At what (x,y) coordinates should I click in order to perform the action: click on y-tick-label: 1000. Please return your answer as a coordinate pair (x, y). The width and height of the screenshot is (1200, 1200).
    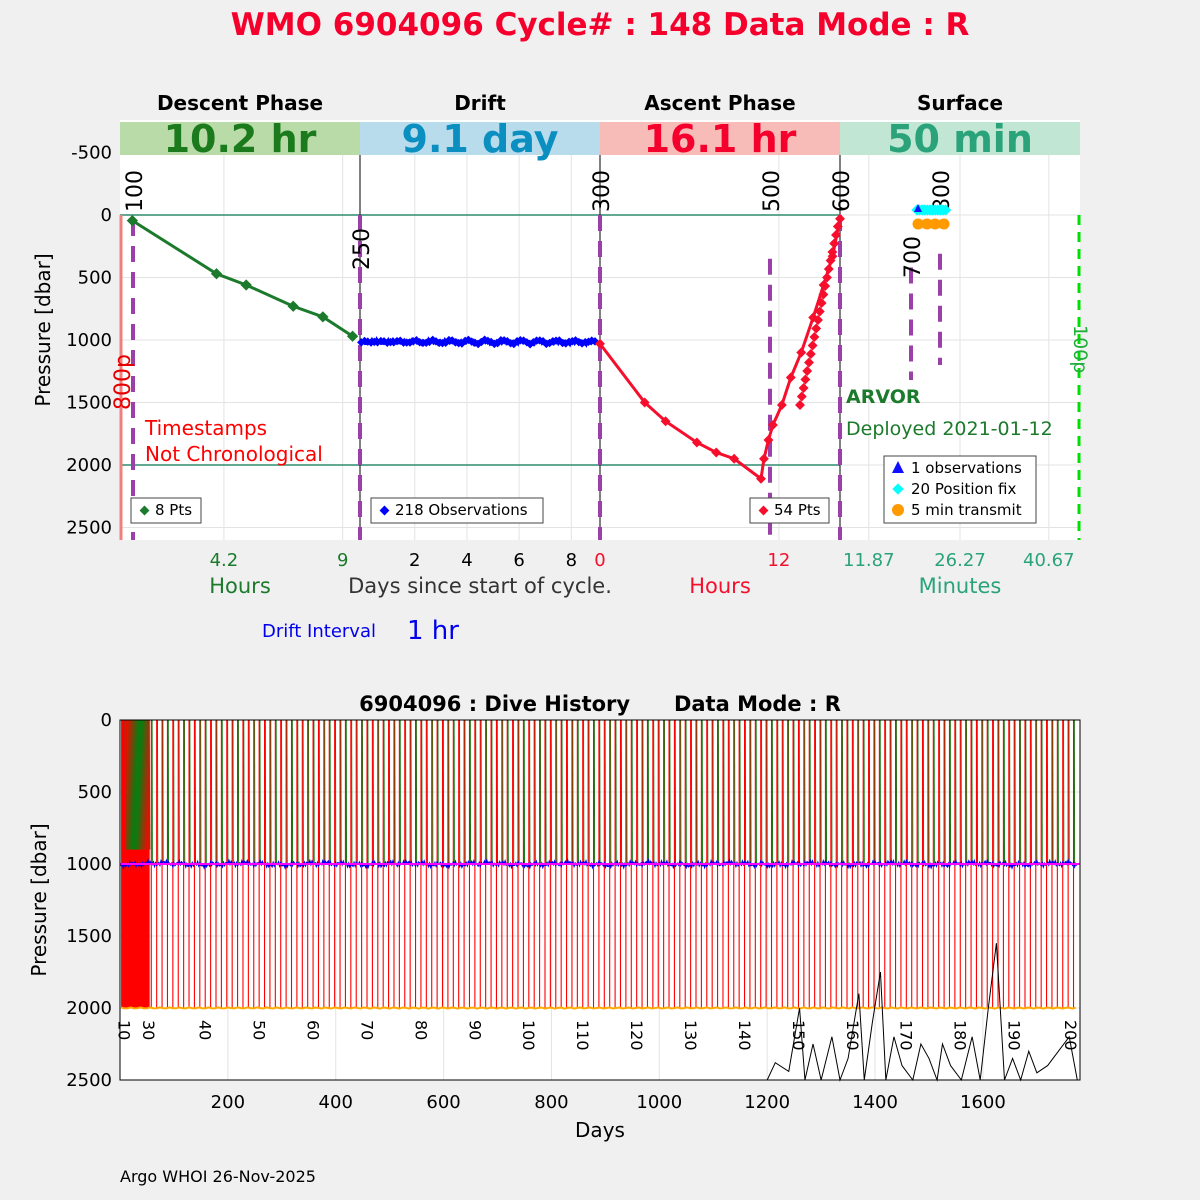
    Looking at the image, I should click on (89, 864).